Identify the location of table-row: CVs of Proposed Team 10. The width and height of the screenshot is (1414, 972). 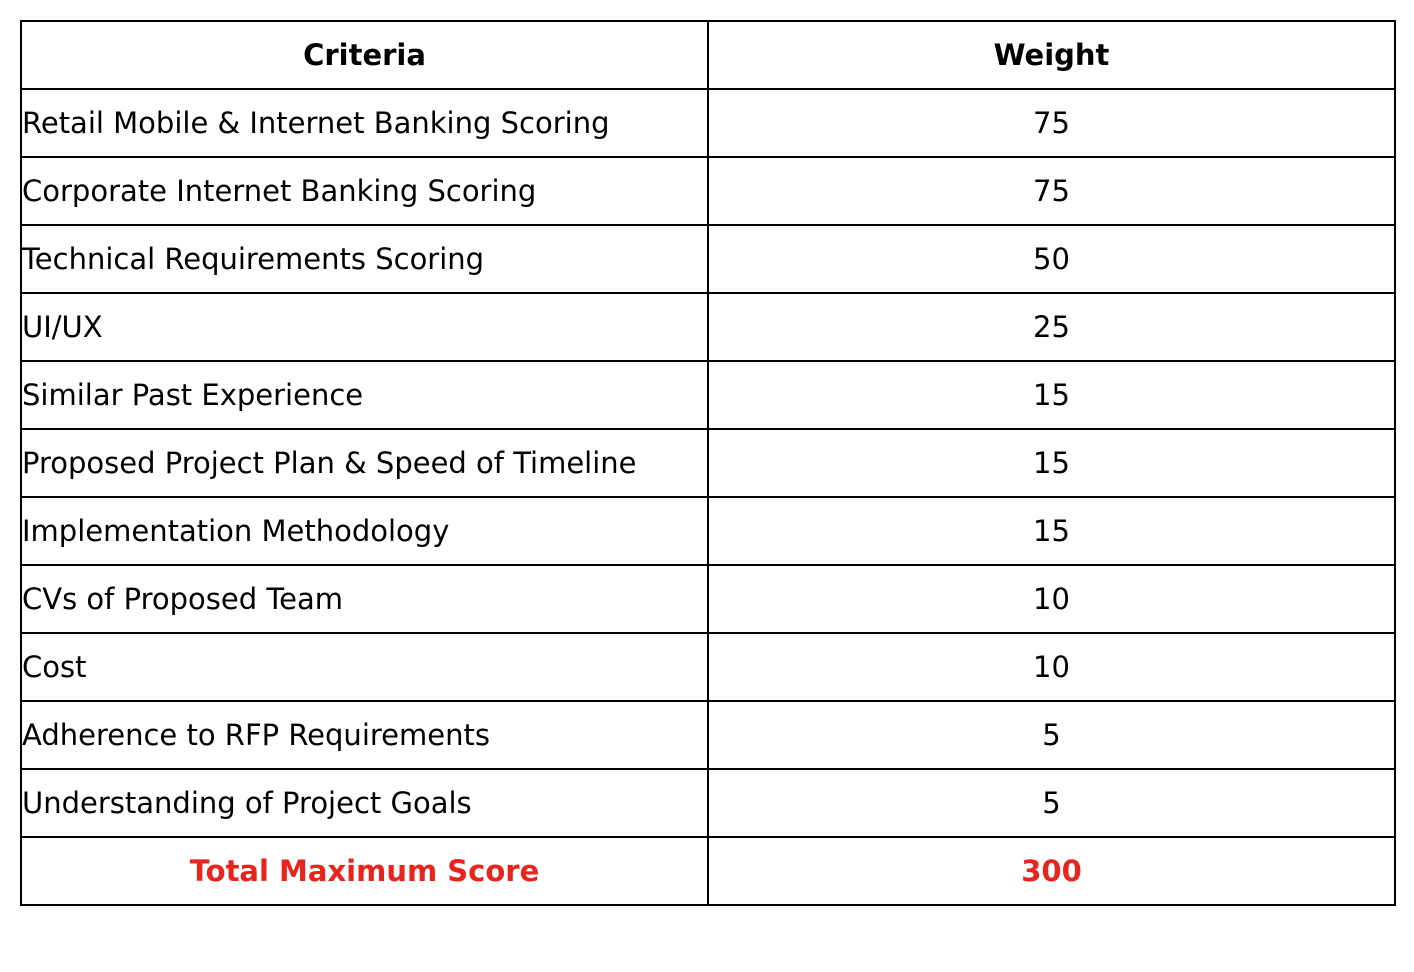
(708, 599).